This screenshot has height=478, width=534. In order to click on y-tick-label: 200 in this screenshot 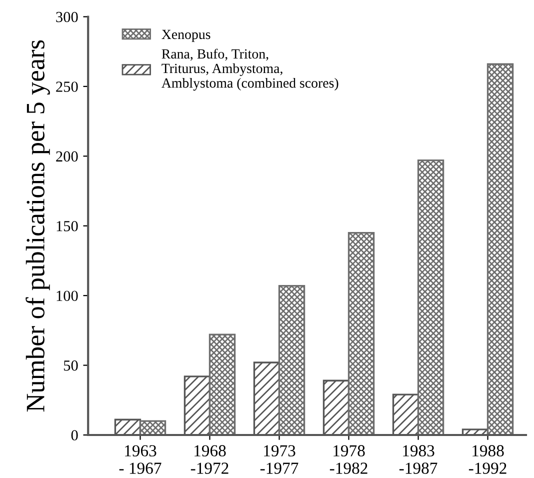, I will do `click(67, 156)`.